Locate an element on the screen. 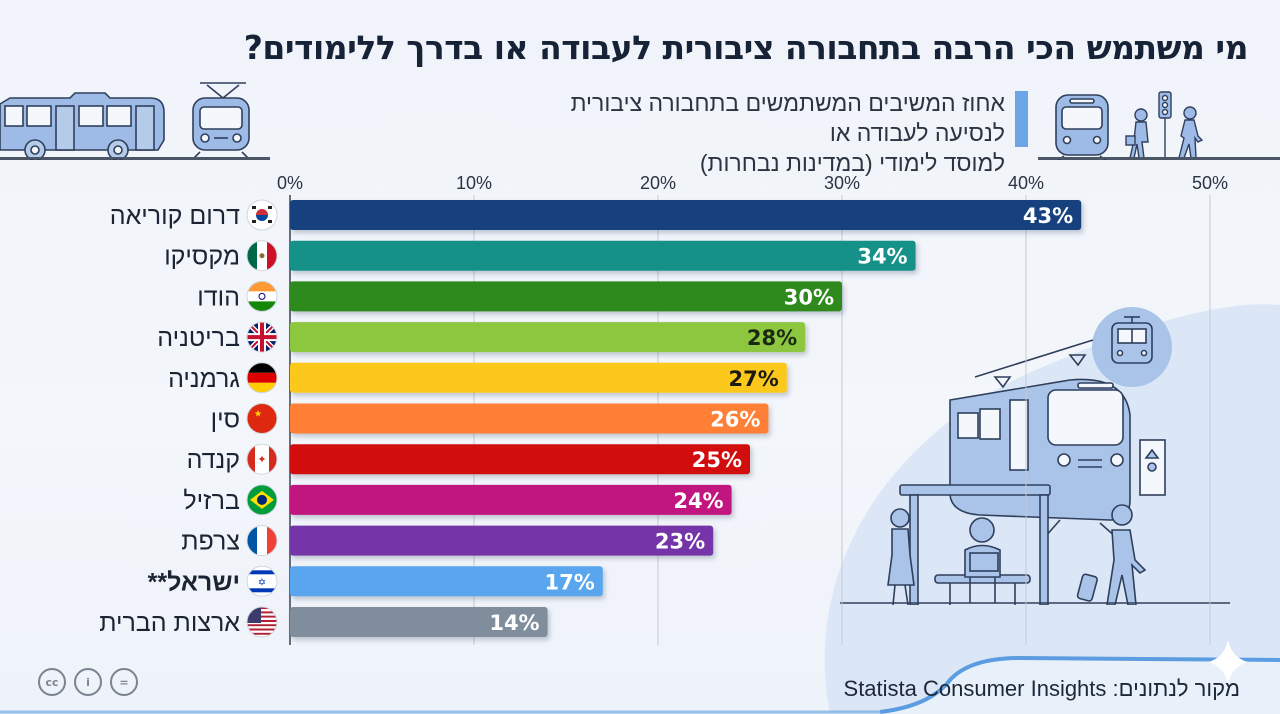  train-pedestrians-illustration is located at coordinates (1159, 125).